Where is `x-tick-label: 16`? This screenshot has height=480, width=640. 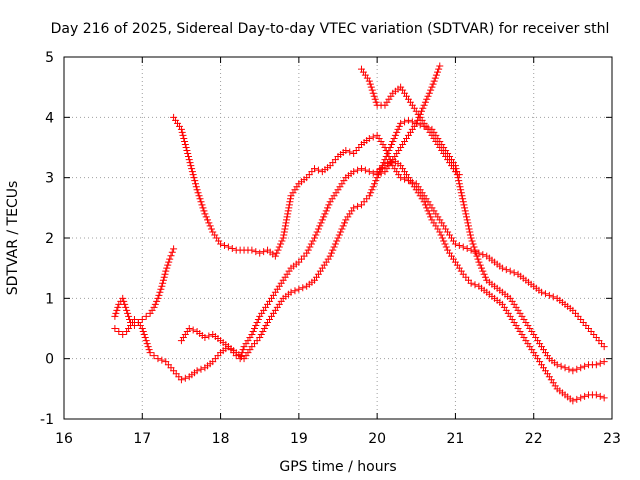
x-tick-label: 16 is located at coordinates (64, 439).